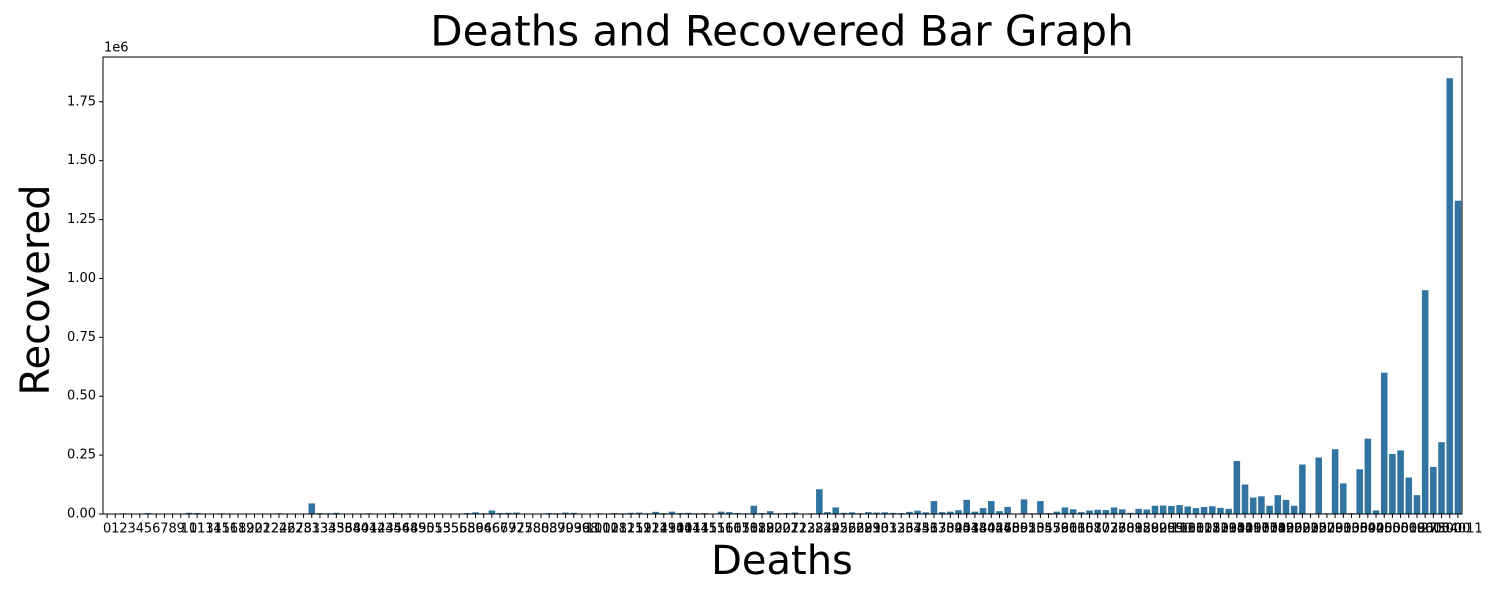 Image resolution: width=1500 pixels, height=600 pixels. I want to click on x-tick-label: 56, so click(459, 529).